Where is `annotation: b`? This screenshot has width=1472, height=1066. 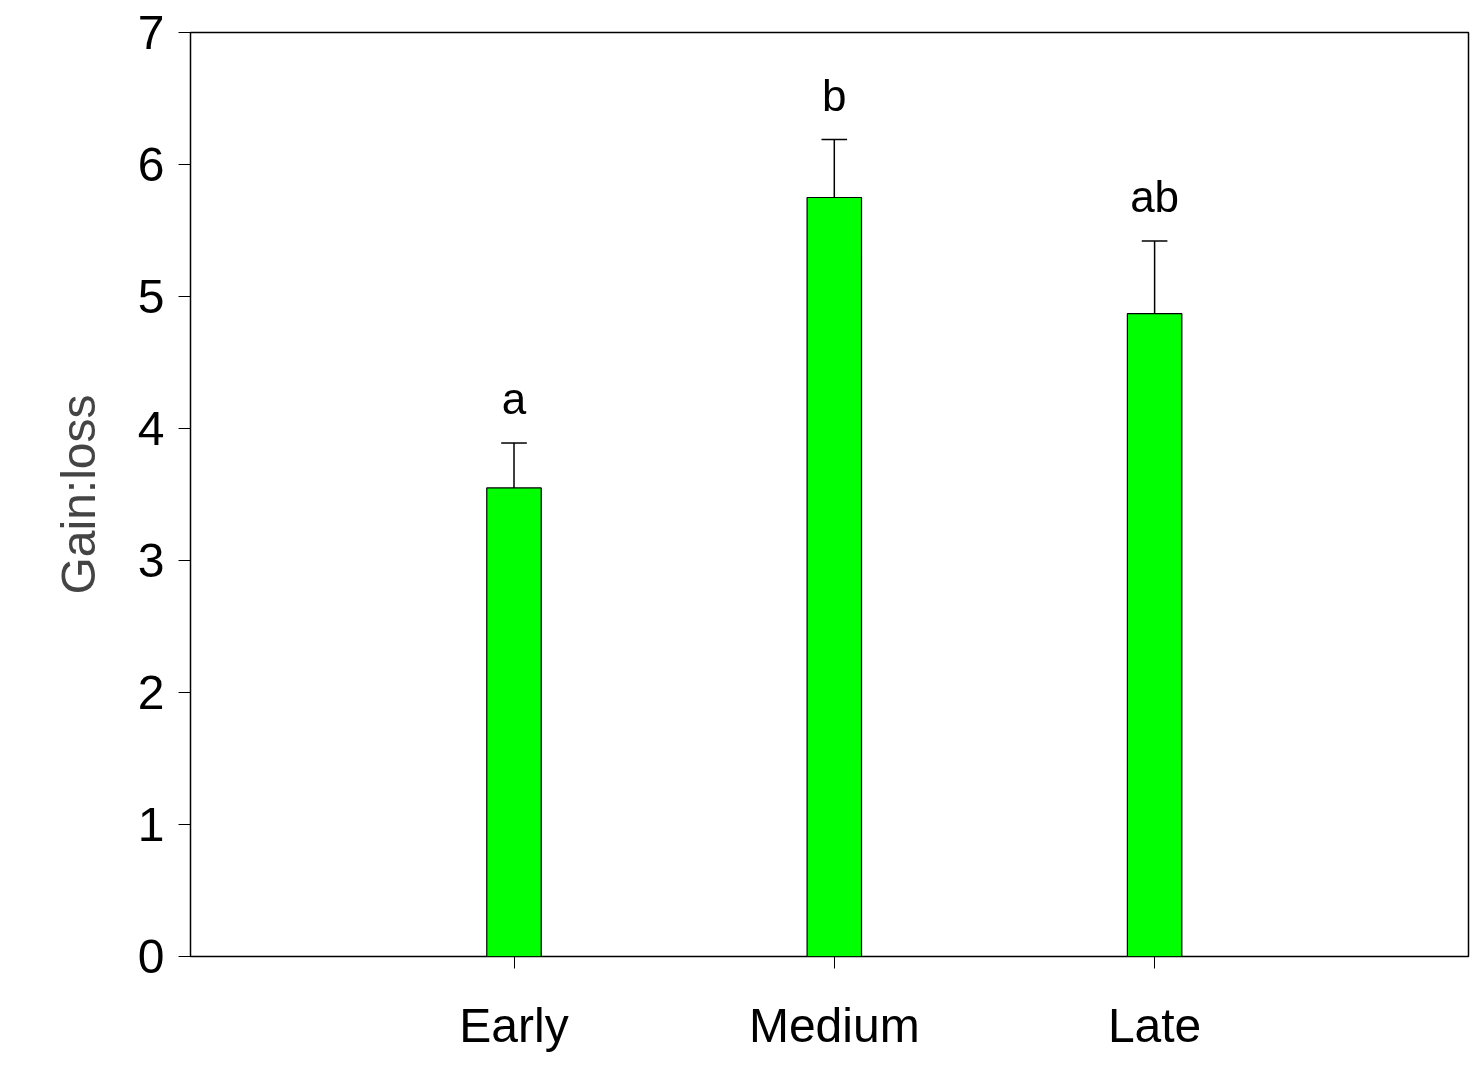 annotation: b is located at coordinates (834, 95).